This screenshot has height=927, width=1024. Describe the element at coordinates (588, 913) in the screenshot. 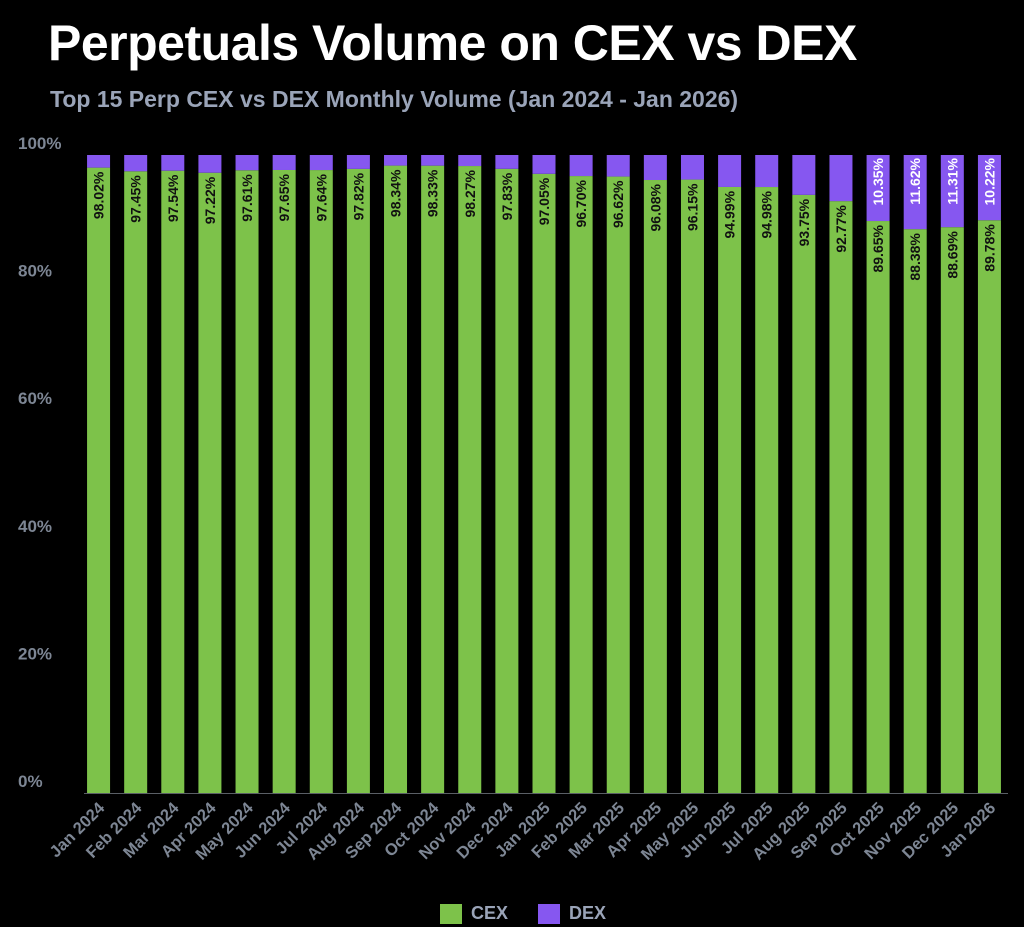

I see `legend-label-dex: DEX` at that location.